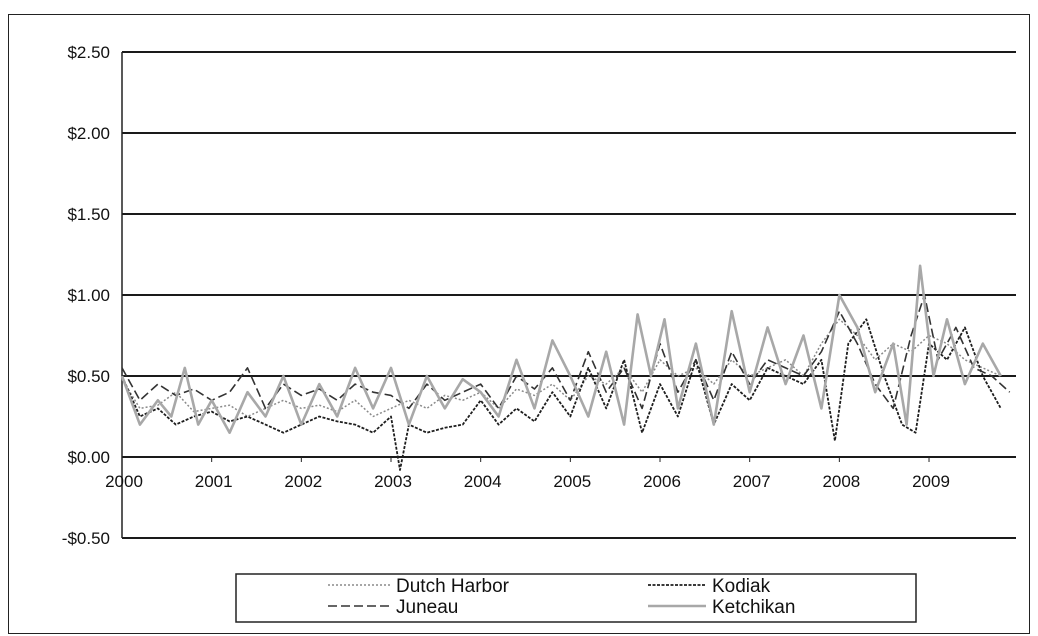  I want to click on x-tick-label: 2008, so click(841, 481).